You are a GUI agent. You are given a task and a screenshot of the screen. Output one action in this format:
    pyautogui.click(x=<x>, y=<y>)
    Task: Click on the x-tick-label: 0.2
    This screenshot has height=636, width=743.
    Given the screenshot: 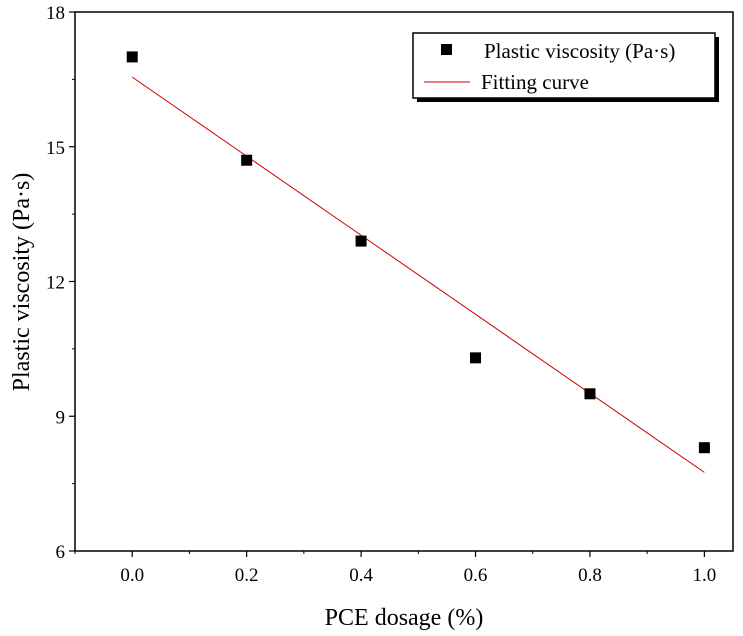 What is the action you would take?
    pyautogui.click(x=247, y=575)
    